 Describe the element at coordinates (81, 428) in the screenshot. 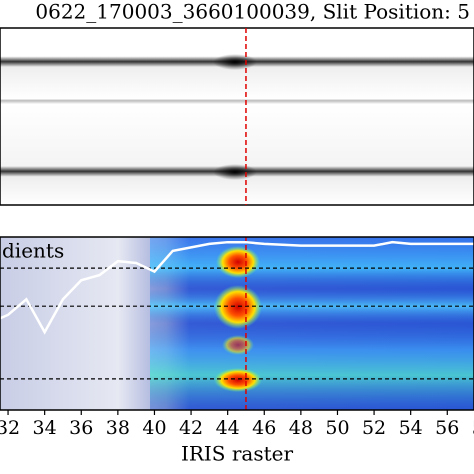

I see `x-tick-label: 36` at that location.